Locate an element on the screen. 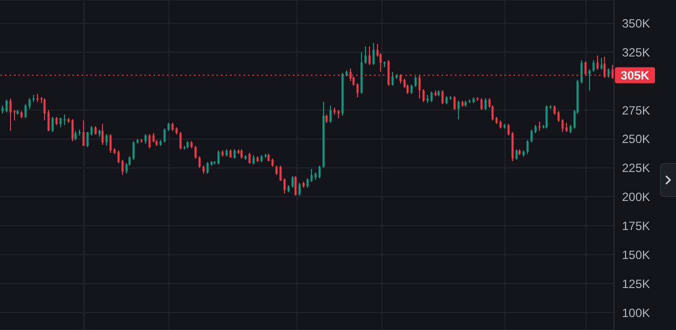 This screenshot has height=330, width=676. y-tick-label: 275K is located at coordinates (636, 110).